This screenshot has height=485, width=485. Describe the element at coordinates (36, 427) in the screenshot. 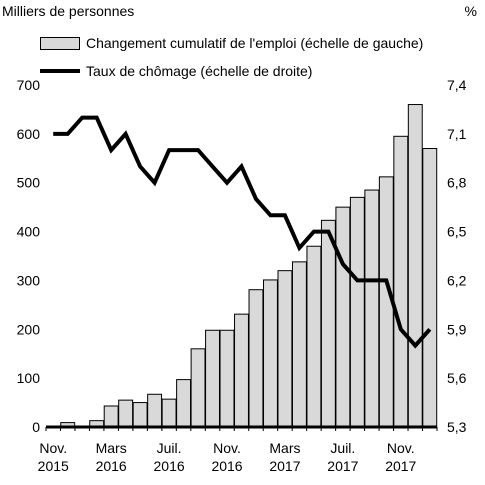

I see `left-tick-label: 0` at that location.